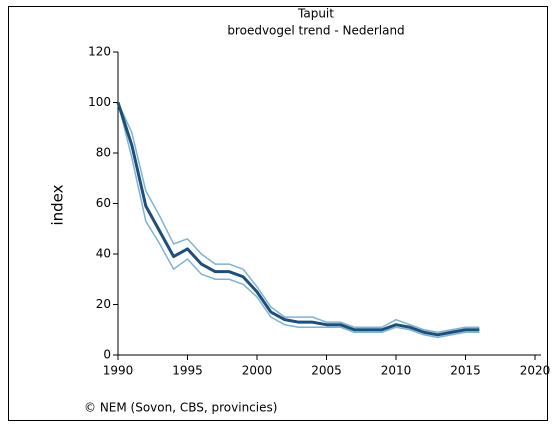  Describe the element at coordinates (103, 153) in the screenshot. I see `y-tick-label: 80` at that location.